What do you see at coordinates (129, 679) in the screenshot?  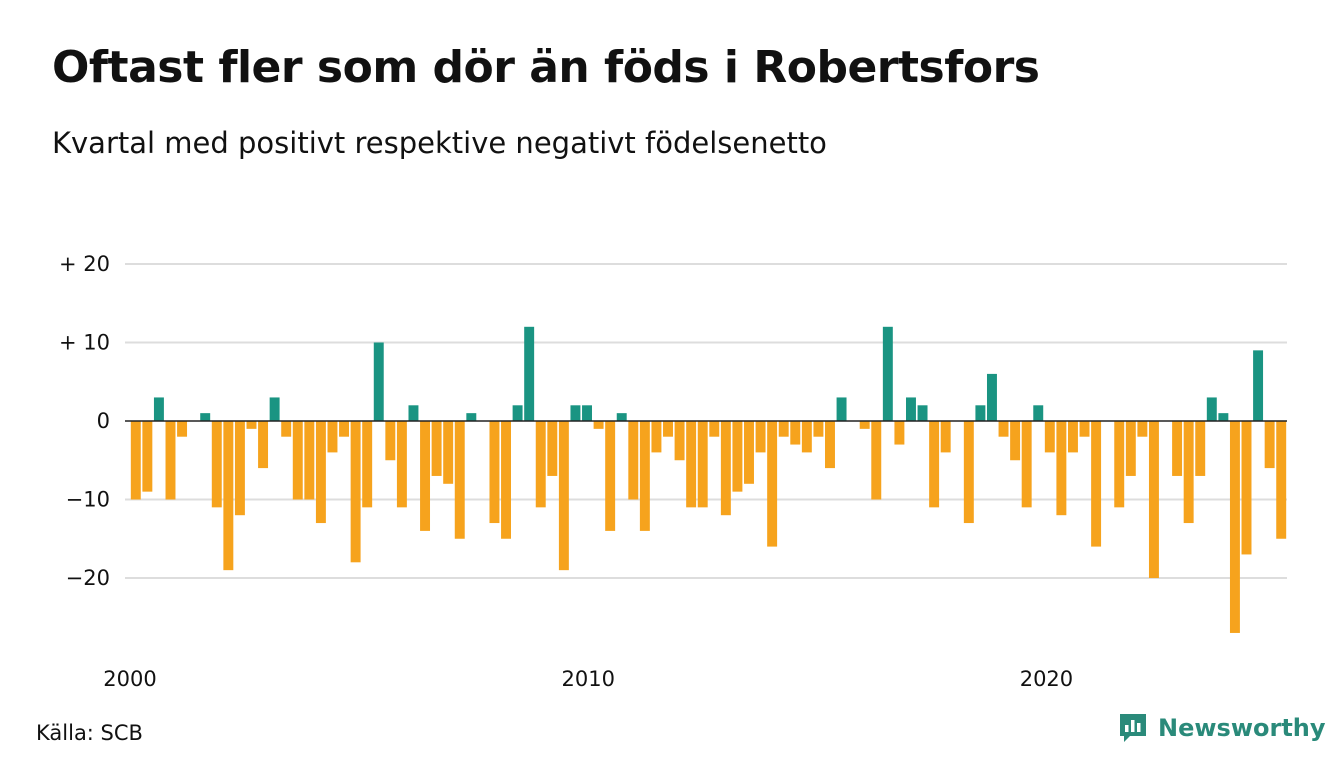 I see `x-tick-label-0: 2000` at bounding box center [129, 679].